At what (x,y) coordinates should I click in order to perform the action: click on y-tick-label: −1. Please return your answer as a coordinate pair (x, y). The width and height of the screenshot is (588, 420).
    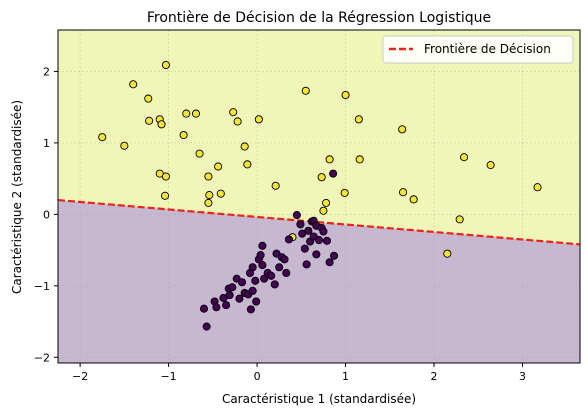
    Looking at the image, I should click on (42, 286).